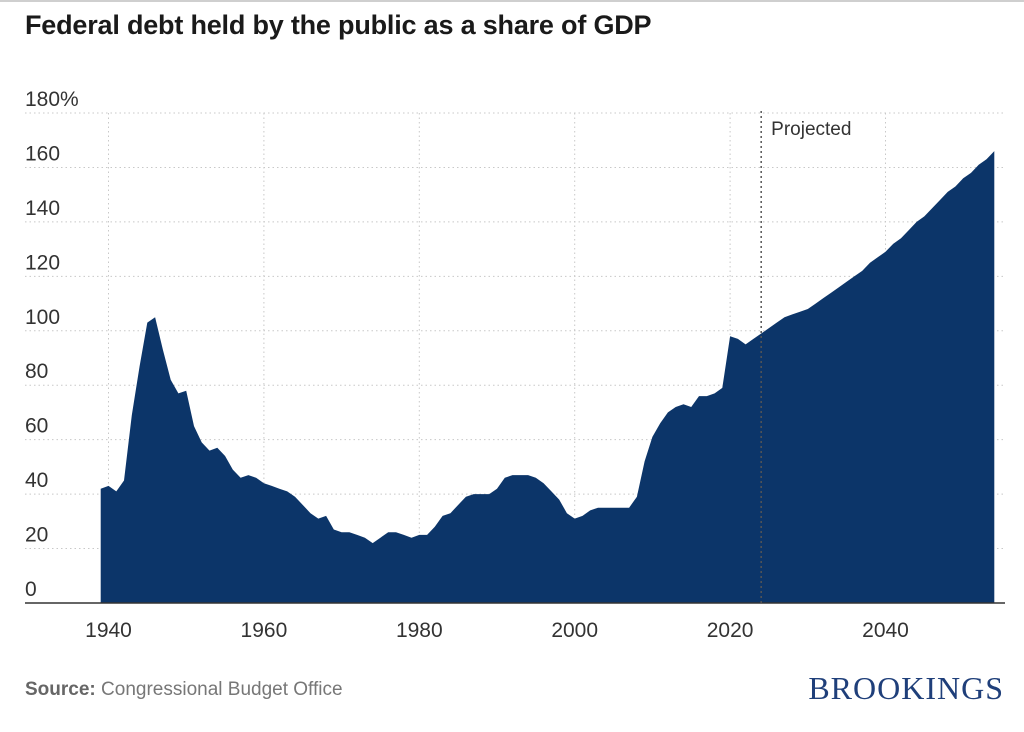 The height and width of the screenshot is (732, 1024). I want to click on x-tick-label: 1940, so click(108, 630).